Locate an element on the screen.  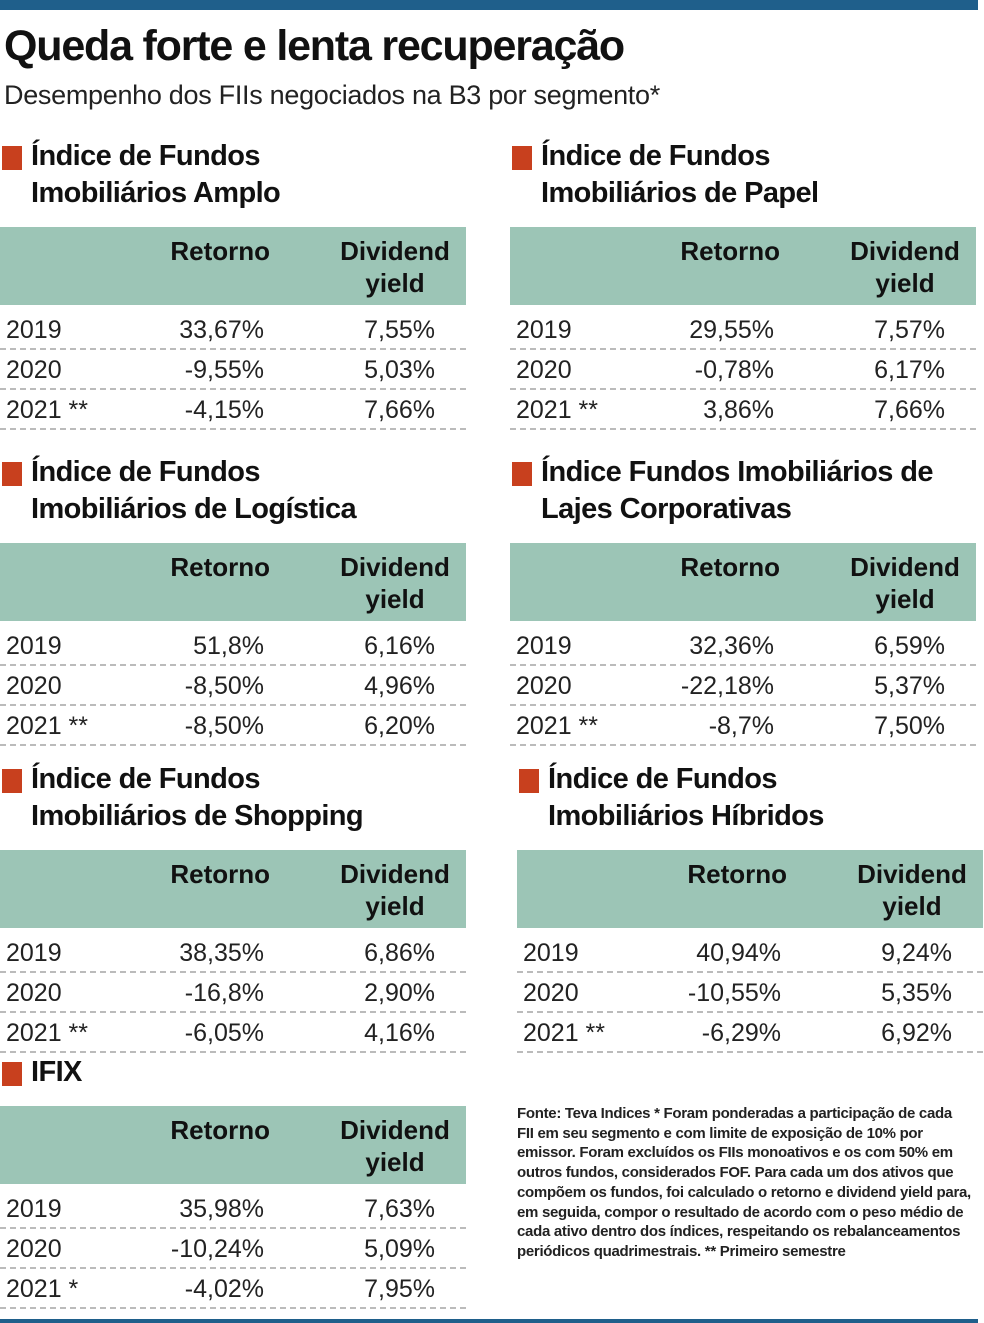
bottom-bar is located at coordinates (489, 1321).